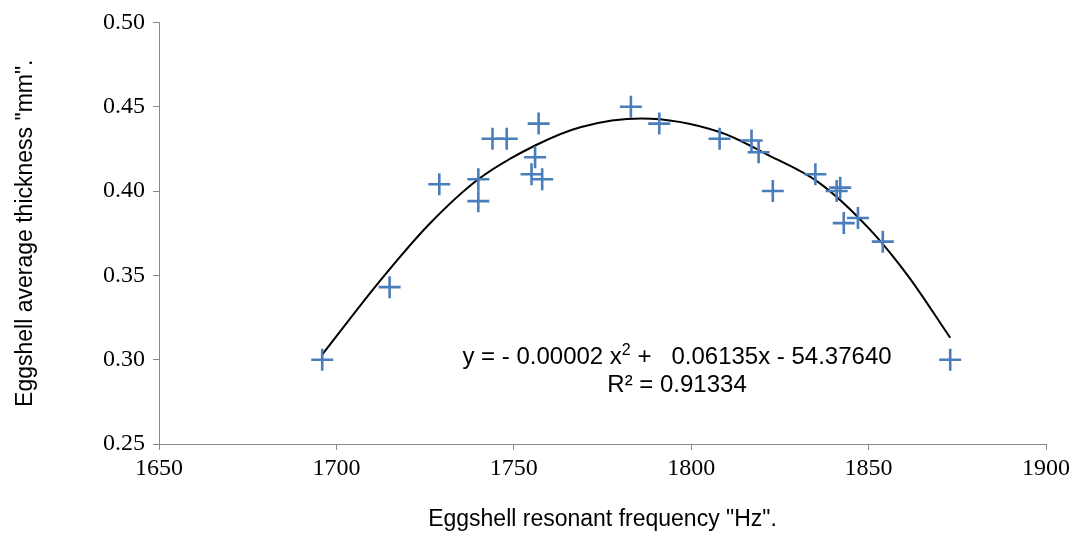 The height and width of the screenshot is (543, 1074). What do you see at coordinates (124, 442) in the screenshot?
I see `y-tick-label: 0.25` at bounding box center [124, 442].